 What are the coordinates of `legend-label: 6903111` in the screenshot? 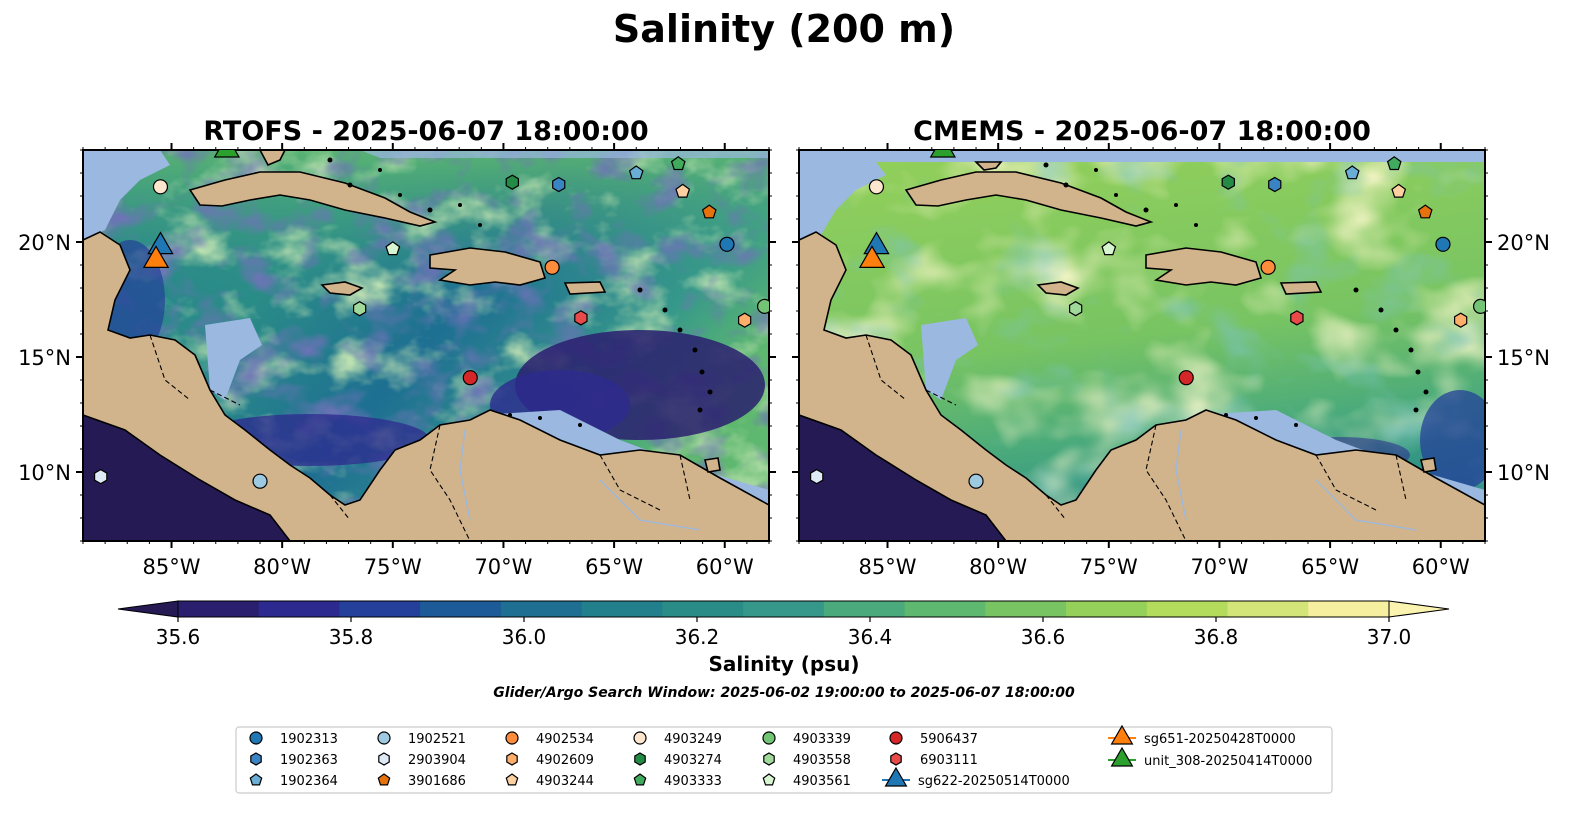 It's located at (949, 760).